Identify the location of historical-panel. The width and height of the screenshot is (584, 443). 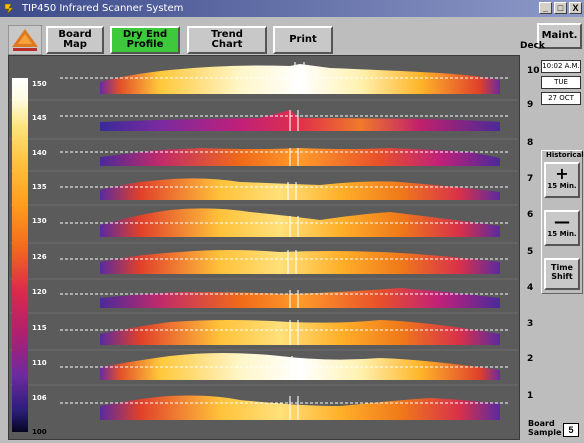
(562, 222).